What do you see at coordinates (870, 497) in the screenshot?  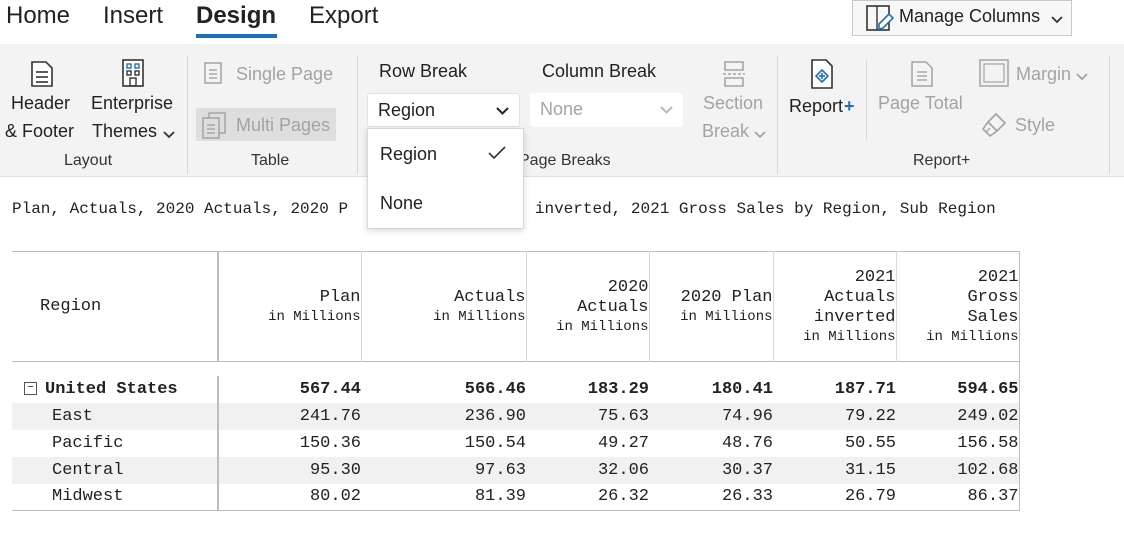 I see `2021-actuals-inverted-cell: 26.79` at bounding box center [870, 497].